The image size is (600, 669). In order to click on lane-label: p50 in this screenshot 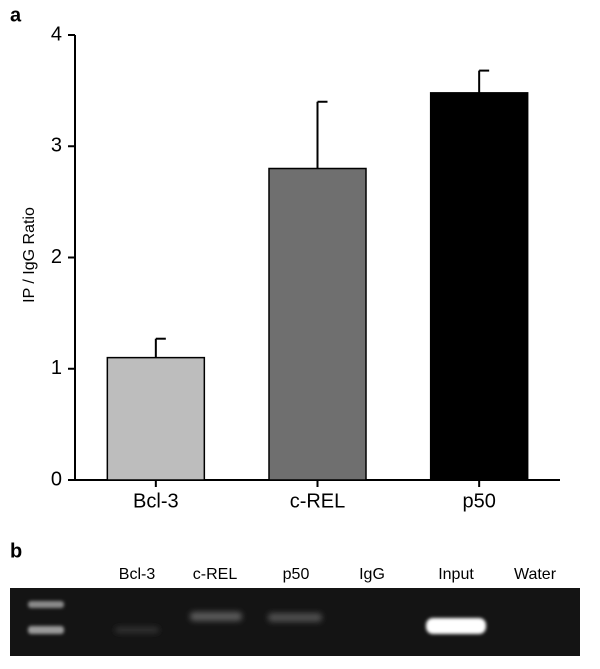, I will do `click(296, 574)`.